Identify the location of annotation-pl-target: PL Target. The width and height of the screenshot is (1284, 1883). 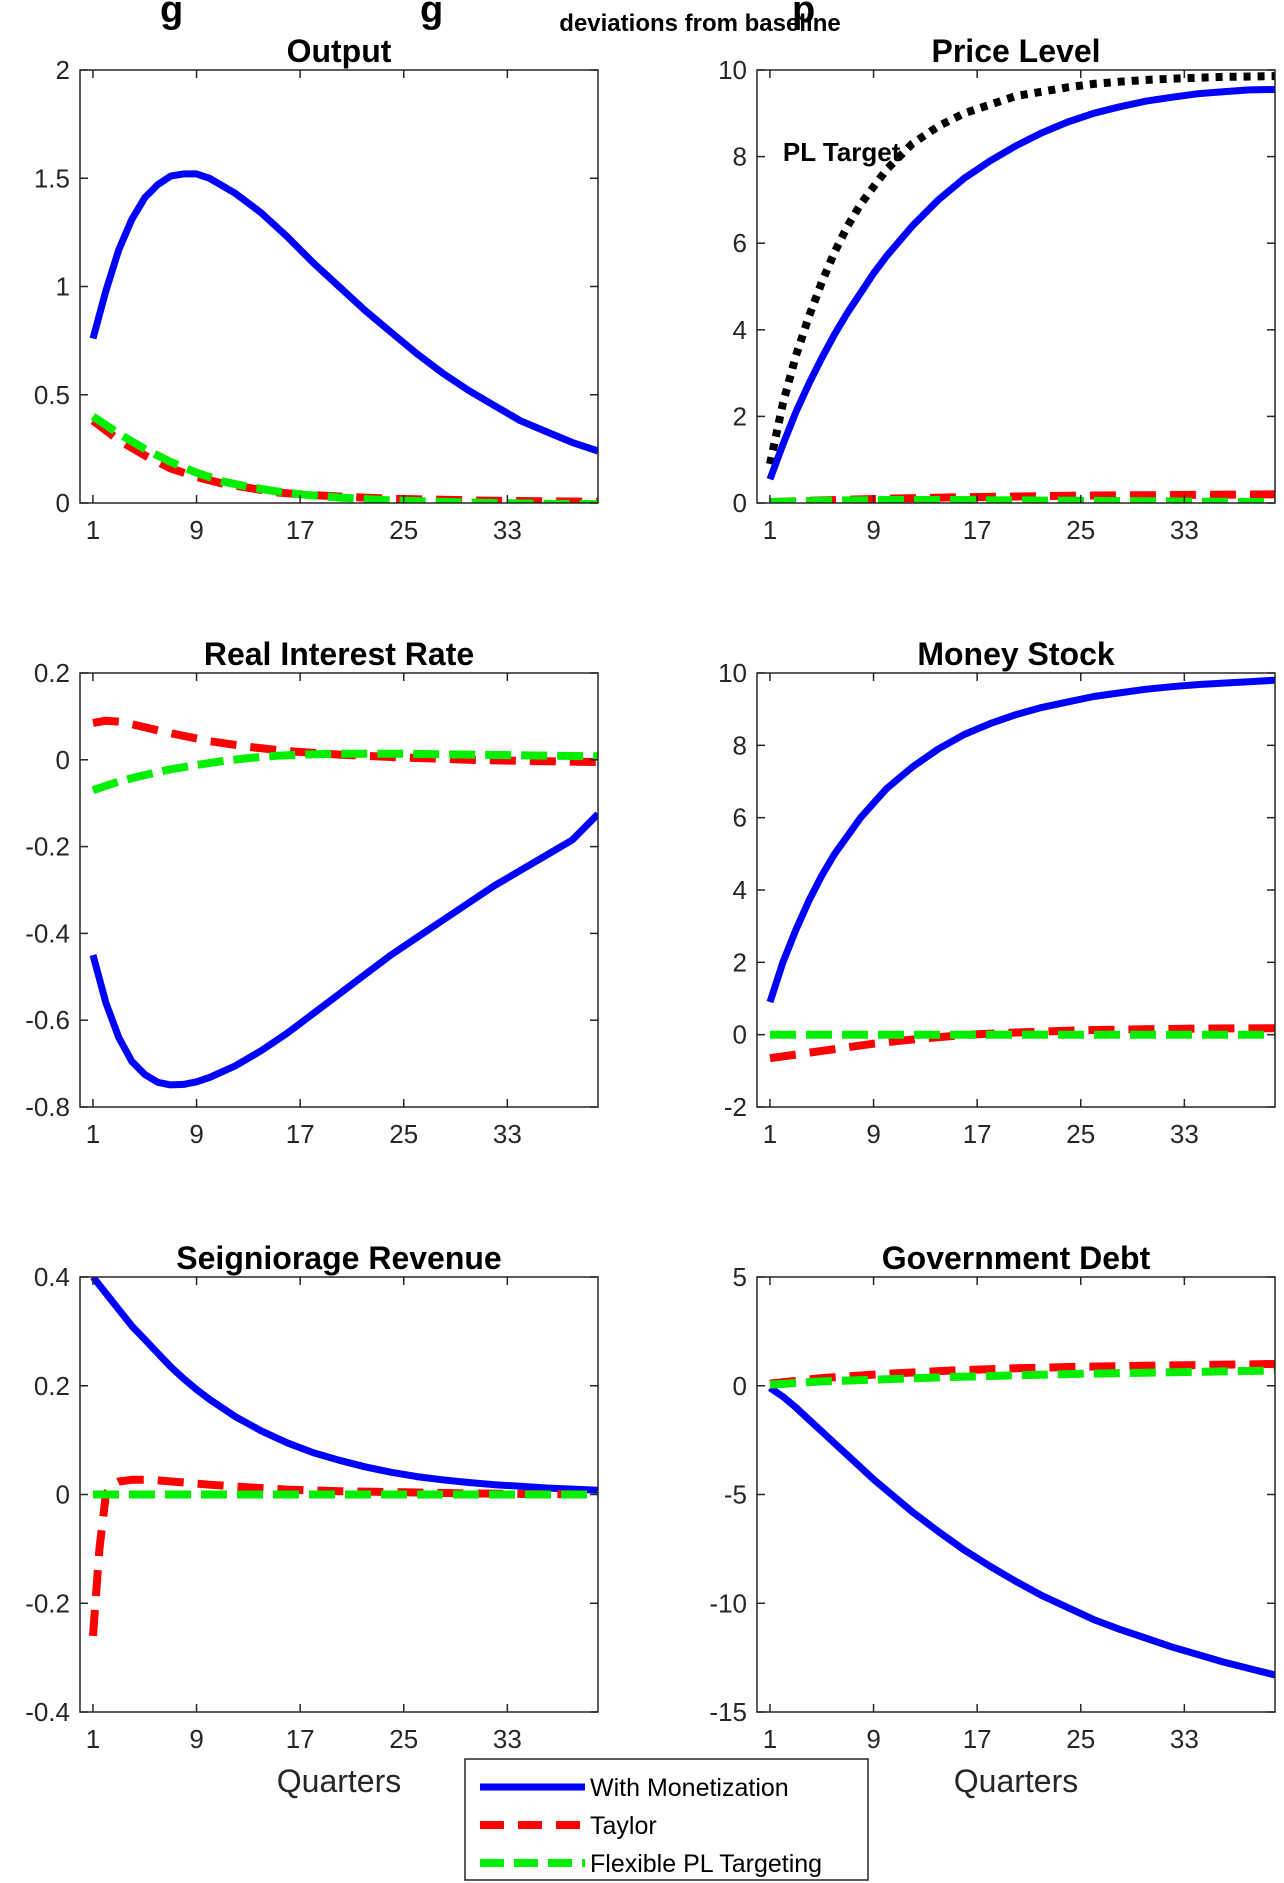
(842, 152).